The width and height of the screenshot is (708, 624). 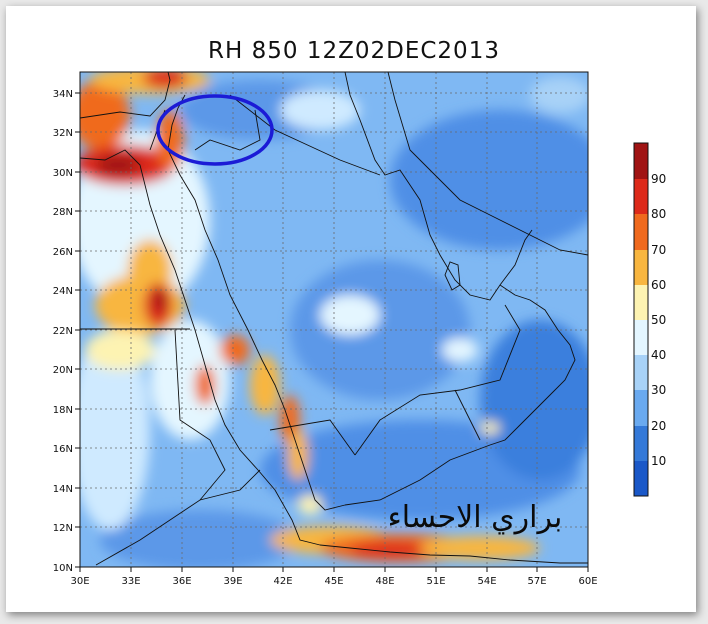 I want to click on colorbar-label: 80, so click(x=658, y=214).